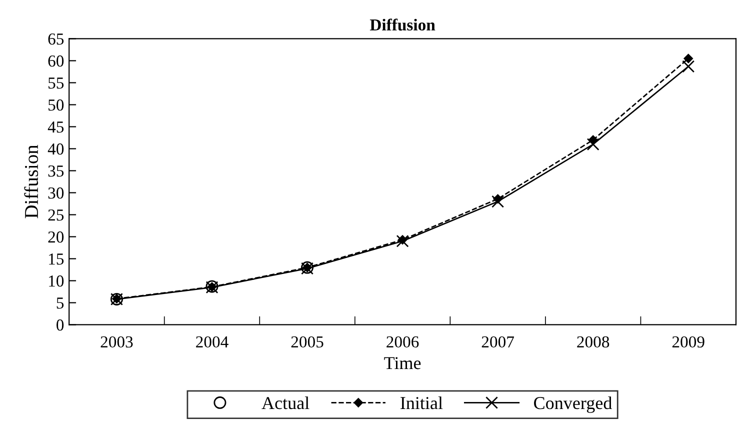 The width and height of the screenshot is (751, 440). What do you see at coordinates (56, 61) in the screenshot?
I see `y-tick-label: 60` at bounding box center [56, 61].